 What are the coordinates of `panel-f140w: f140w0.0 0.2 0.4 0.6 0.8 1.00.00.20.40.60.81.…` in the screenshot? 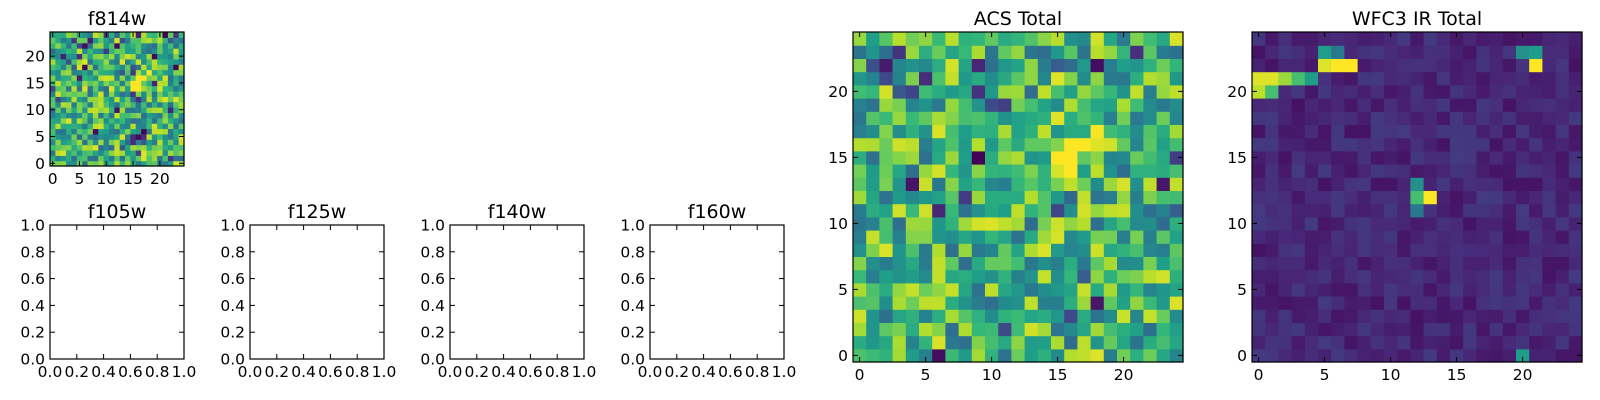 It's located at (508, 291).